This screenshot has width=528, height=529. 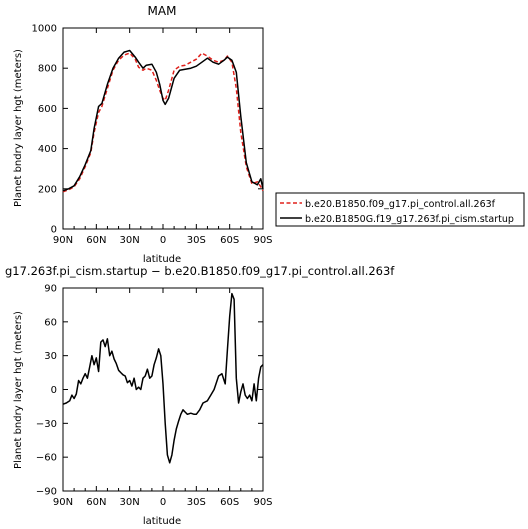 What do you see at coordinates (130, 502) in the screenshot?
I see `bottom-x-tick-label: 30N` at bounding box center [130, 502].